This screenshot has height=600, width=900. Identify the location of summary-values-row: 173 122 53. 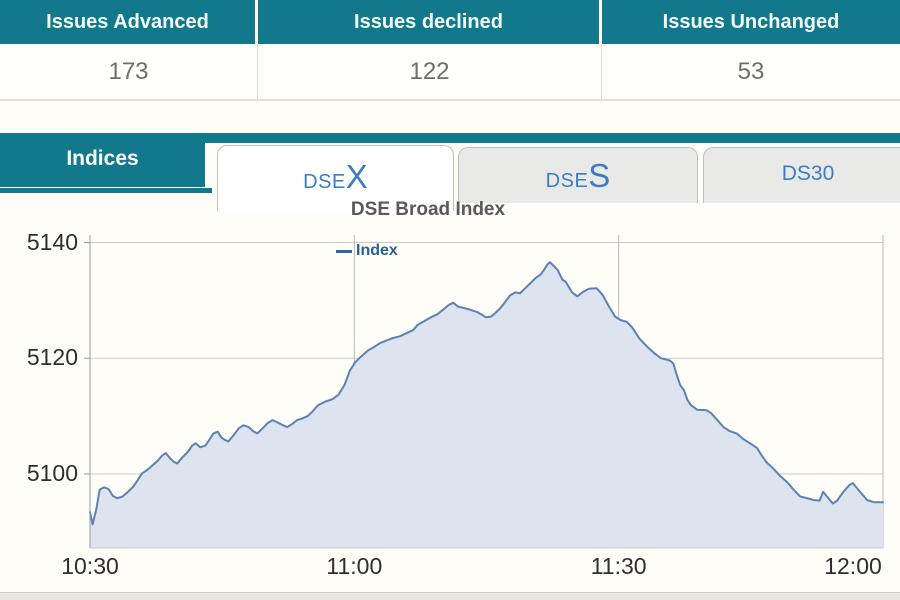
(450, 72).